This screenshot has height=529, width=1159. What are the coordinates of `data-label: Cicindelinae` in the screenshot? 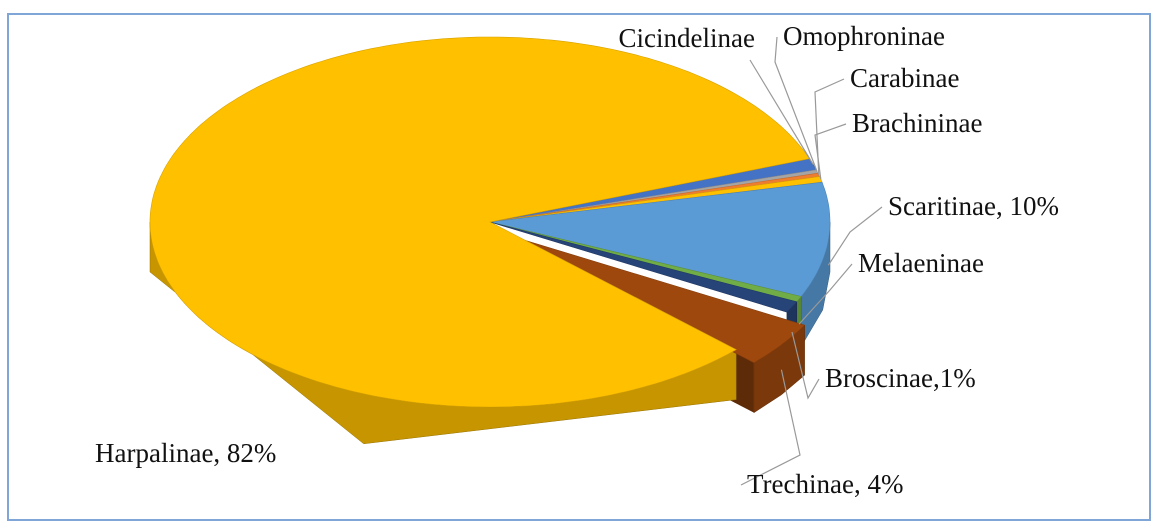 It's located at (687, 38).